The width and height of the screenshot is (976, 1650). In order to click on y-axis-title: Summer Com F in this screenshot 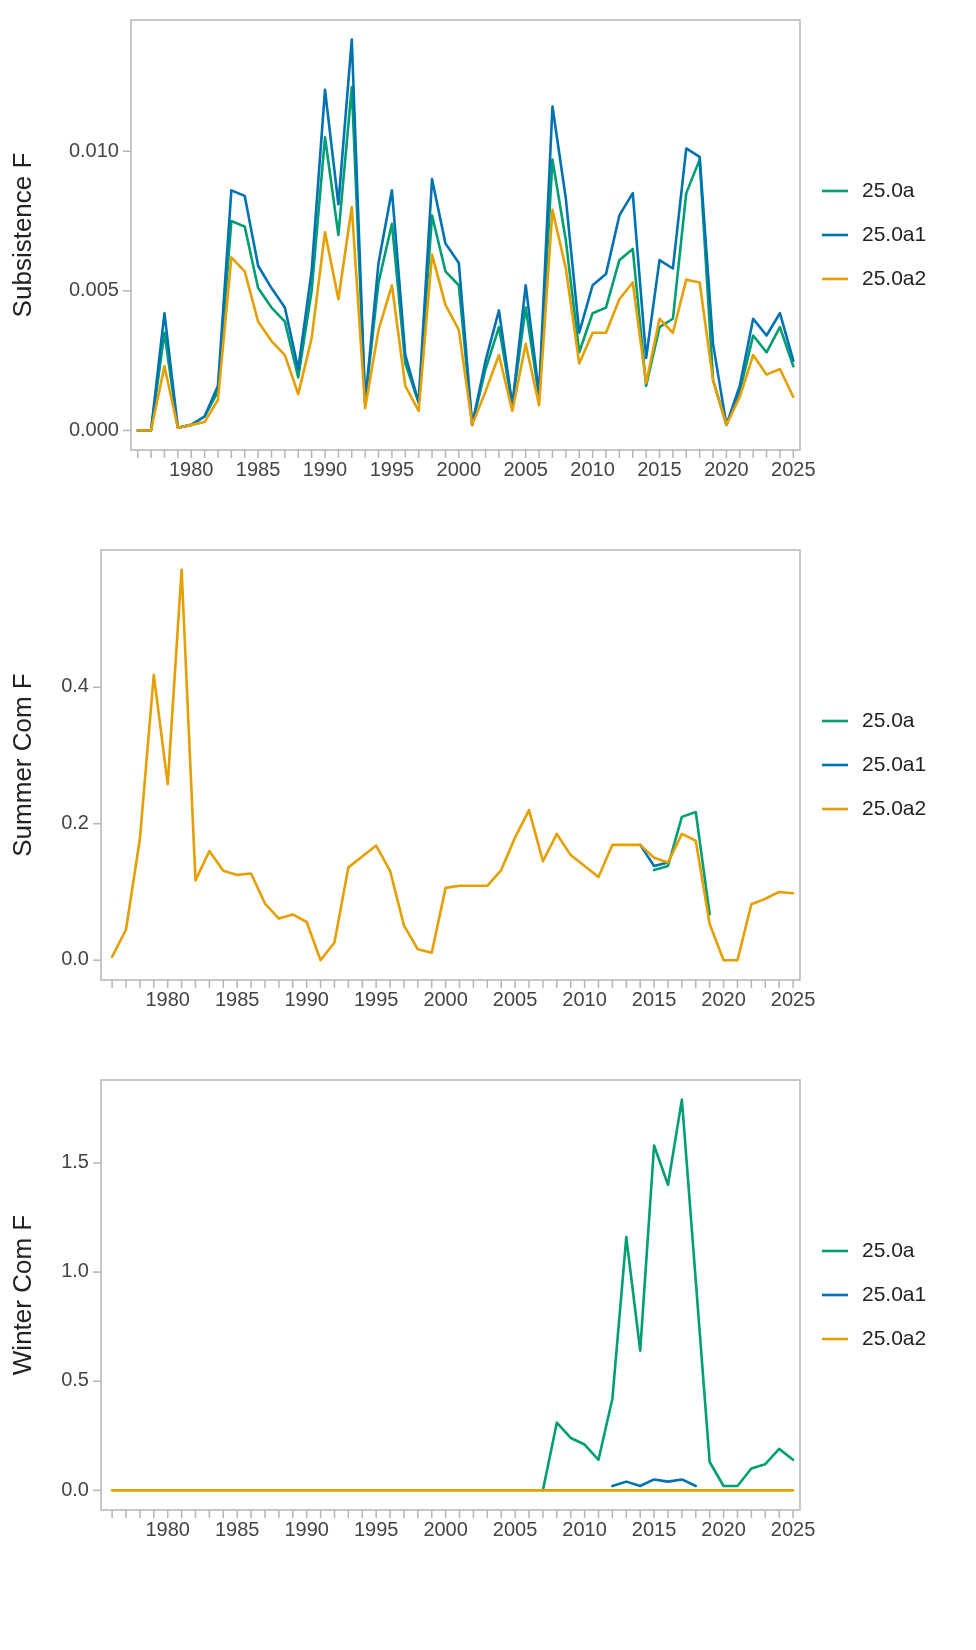, I will do `click(21, 765)`.